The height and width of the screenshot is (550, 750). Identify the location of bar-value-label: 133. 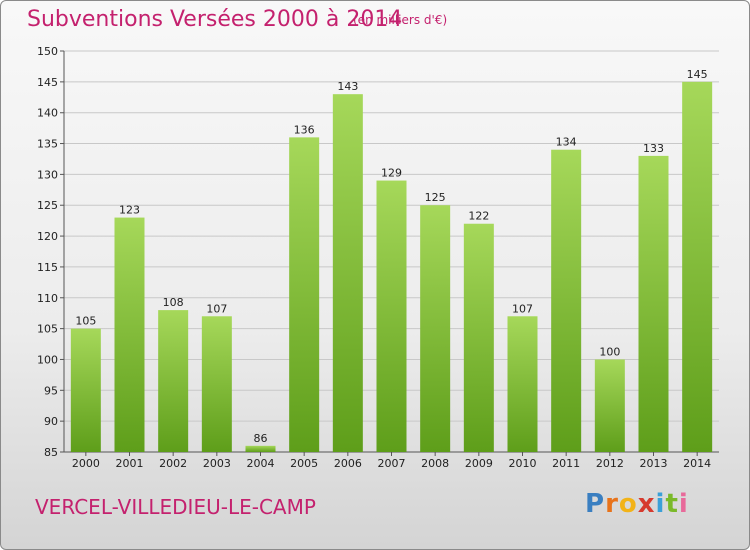
(653, 148).